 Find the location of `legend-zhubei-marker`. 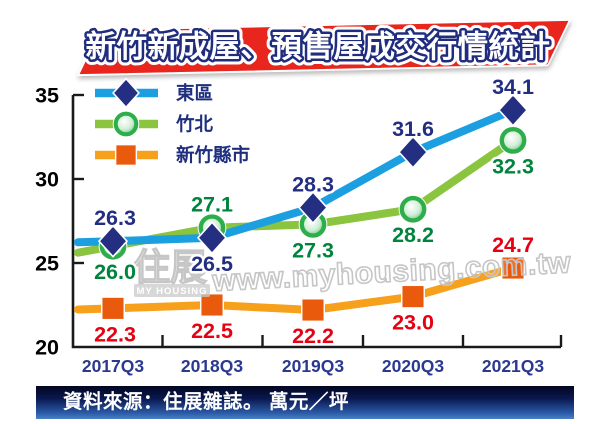

legend-zhubei-marker is located at coordinates (126, 124).